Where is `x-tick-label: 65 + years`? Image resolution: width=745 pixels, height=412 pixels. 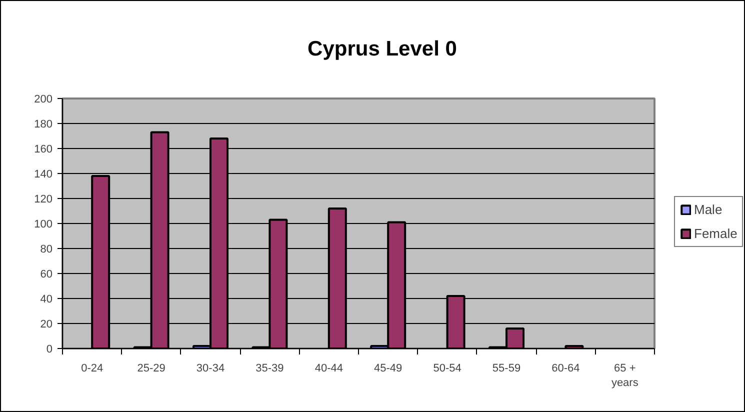
x-tick-label: 65 + years is located at coordinates (625, 375).